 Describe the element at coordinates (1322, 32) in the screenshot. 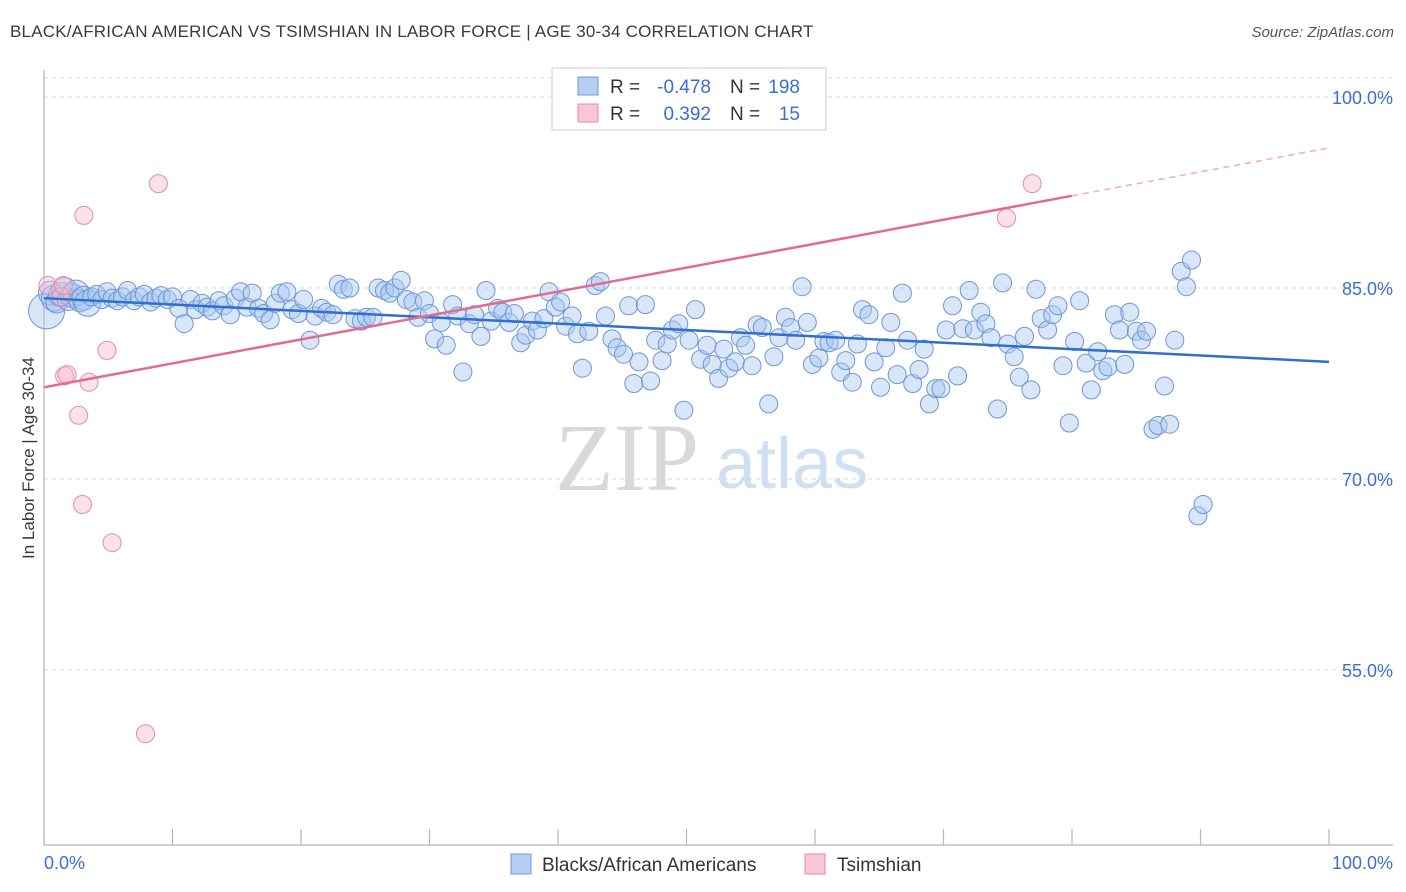

I see `source-label: Source: ZipAtlas.com` at that location.